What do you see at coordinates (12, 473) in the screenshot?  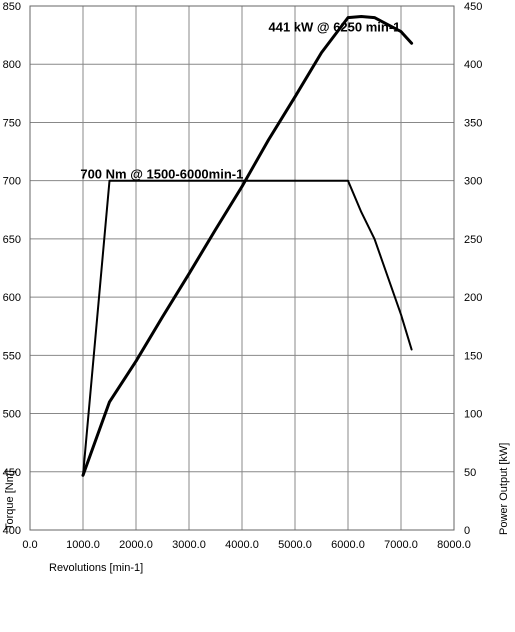 I see `y-tick-label: 450` at bounding box center [12, 473].